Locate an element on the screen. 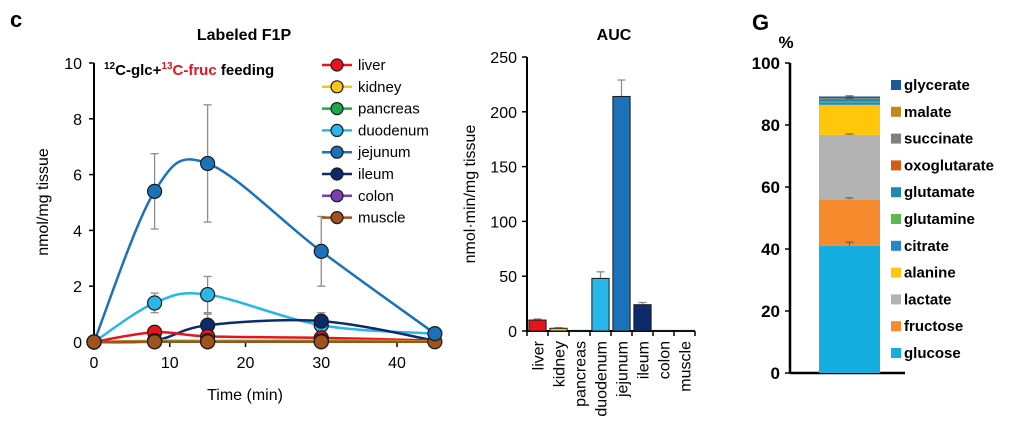  xtick-label-muscle: muscle is located at coordinates (686, 366).